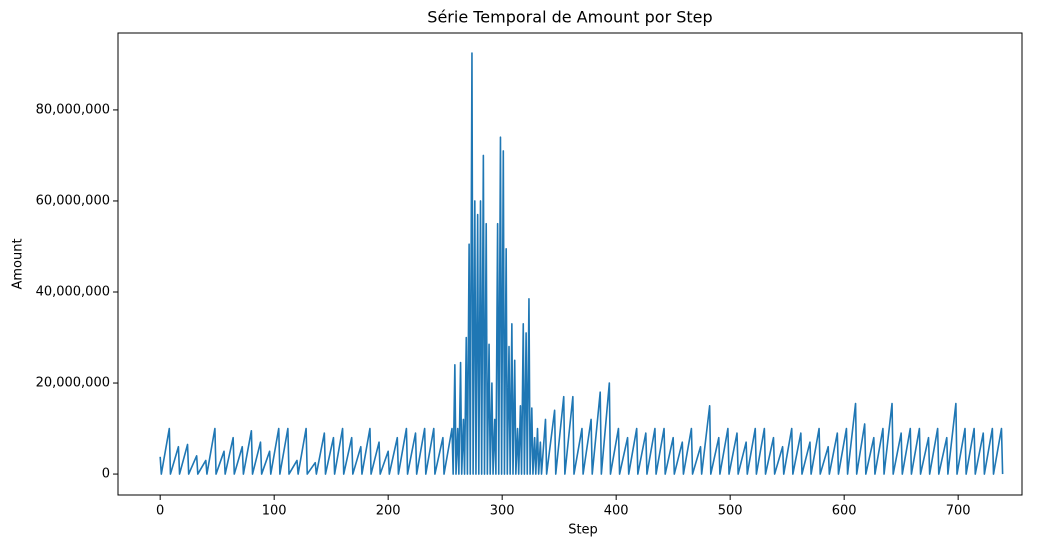 The height and width of the screenshot is (548, 1058). Describe the element at coordinates (106, 474) in the screenshot. I see `y-tick-label: 0` at that location.